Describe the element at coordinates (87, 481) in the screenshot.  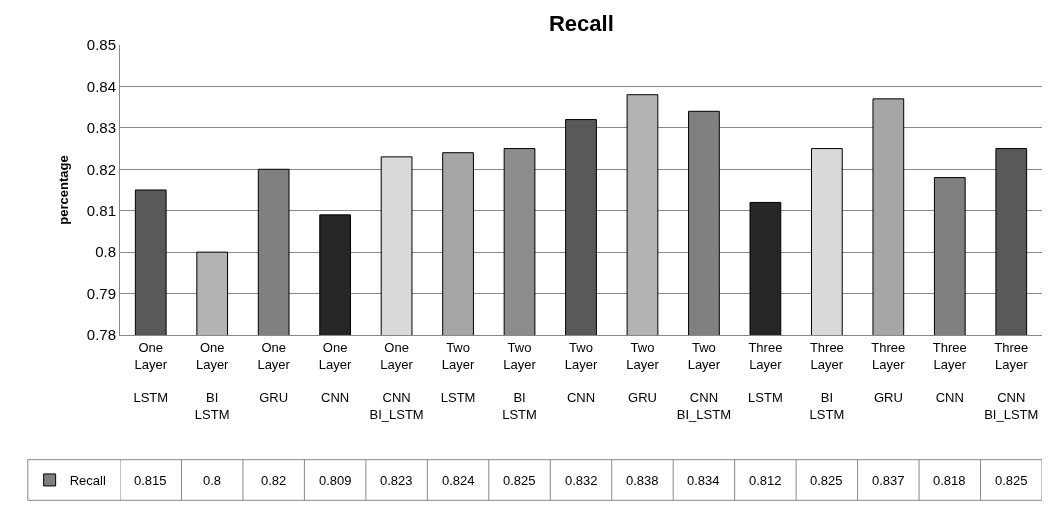
I see `legend-label: Recall` at that location.